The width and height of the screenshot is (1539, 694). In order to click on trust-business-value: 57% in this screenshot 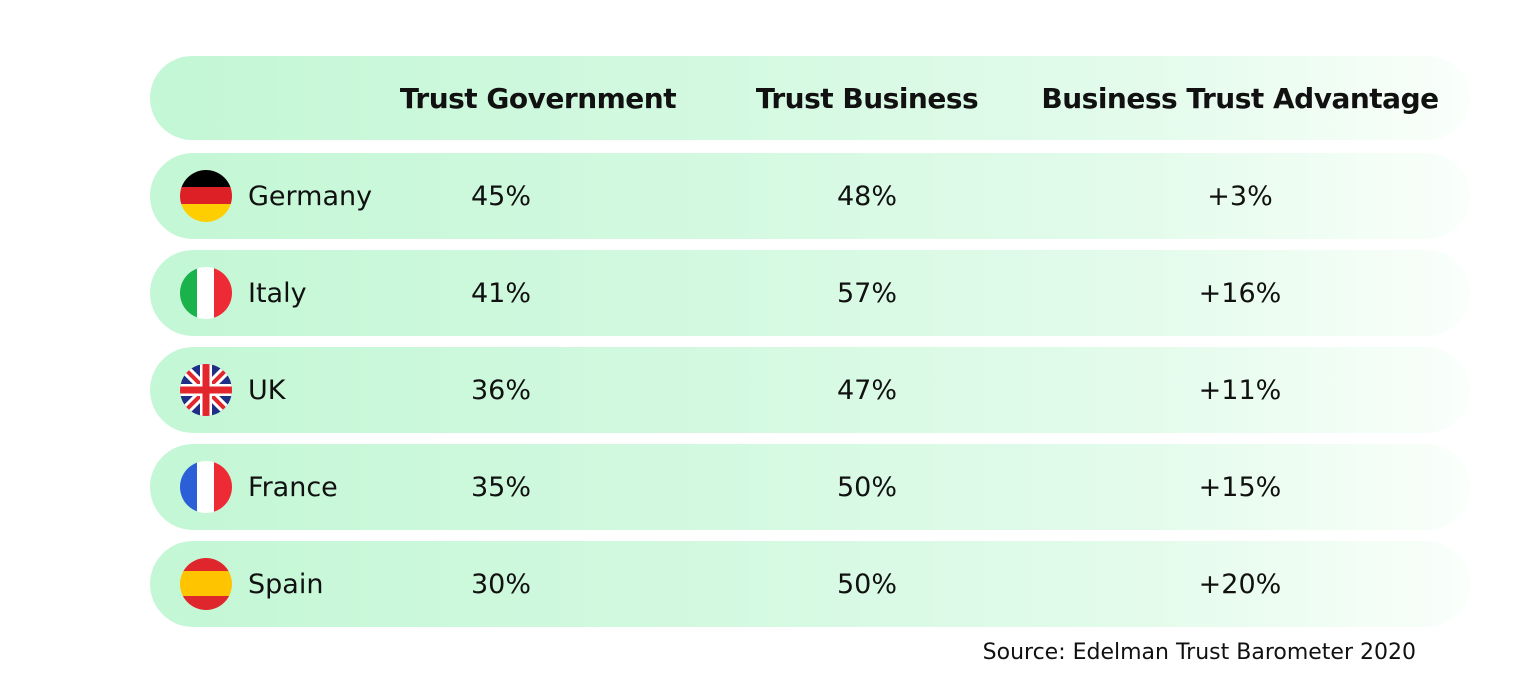, I will do `click(867, 293)`.